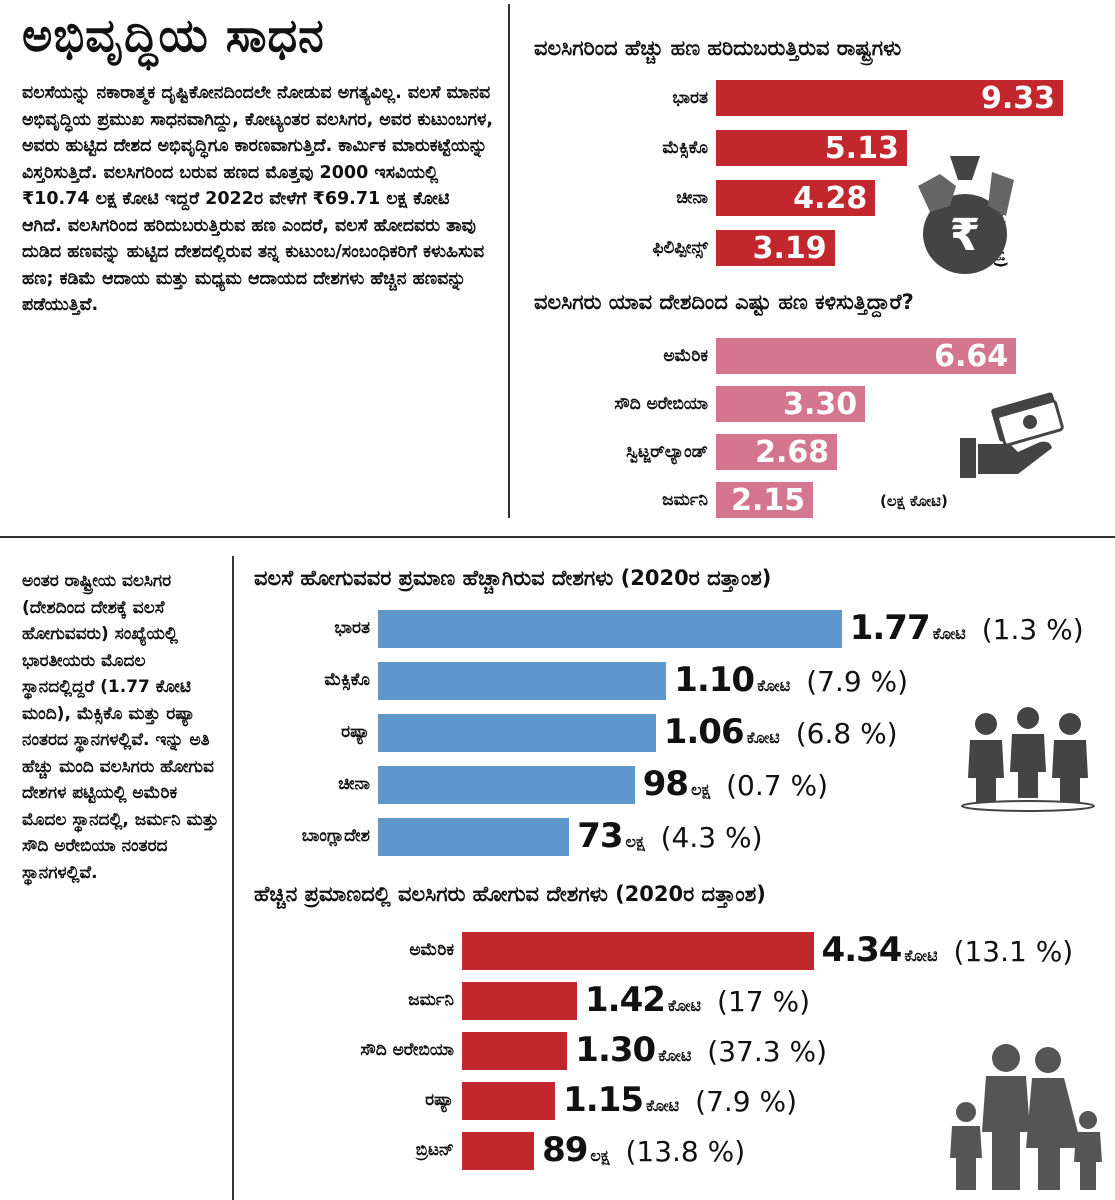 Image resolution: width=1115 pixels, height=1200 pixels. Describe the element at coordinates (625, 1000) in the screenshot. I see `data-value: 1.42` at that location.